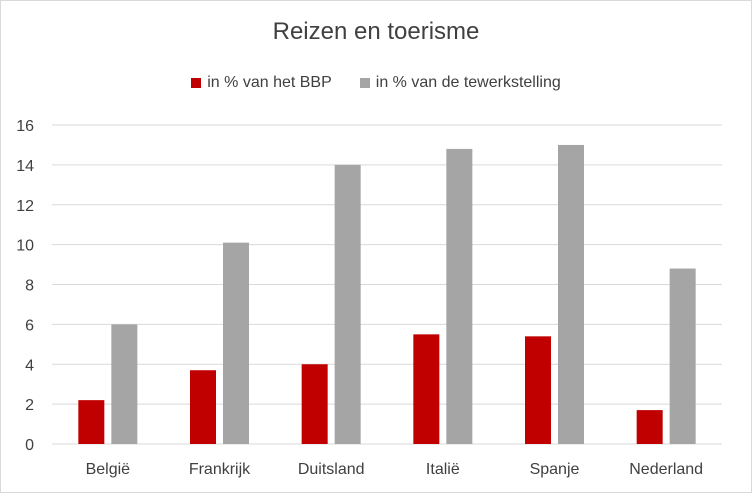 The height and width of the screenshot is (493, 752). I want to click on x-tick-label: Spanje, so click(555, 469).